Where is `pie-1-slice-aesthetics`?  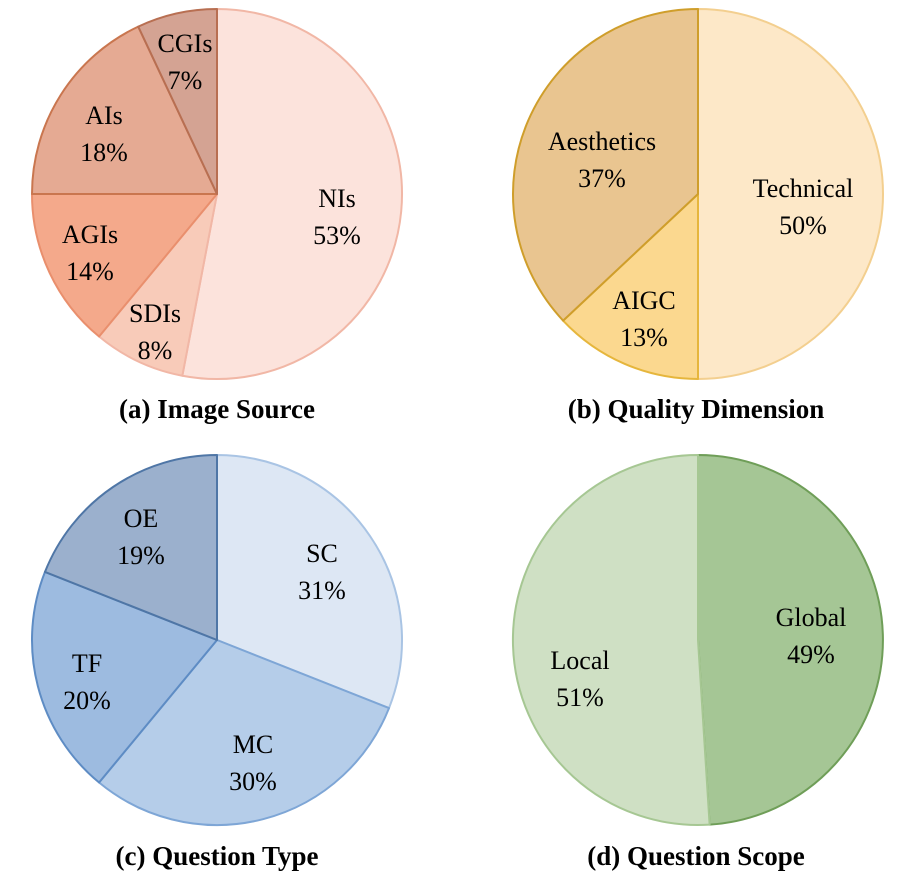
pie-1-slice-aesthetics is located at coordinates (605, 165).